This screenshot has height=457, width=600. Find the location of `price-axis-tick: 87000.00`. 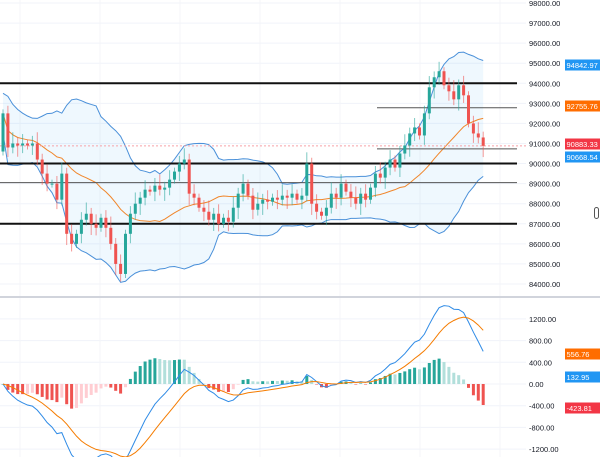

price-axis-tick: 87000.00 is located at coordinates (544, 224).